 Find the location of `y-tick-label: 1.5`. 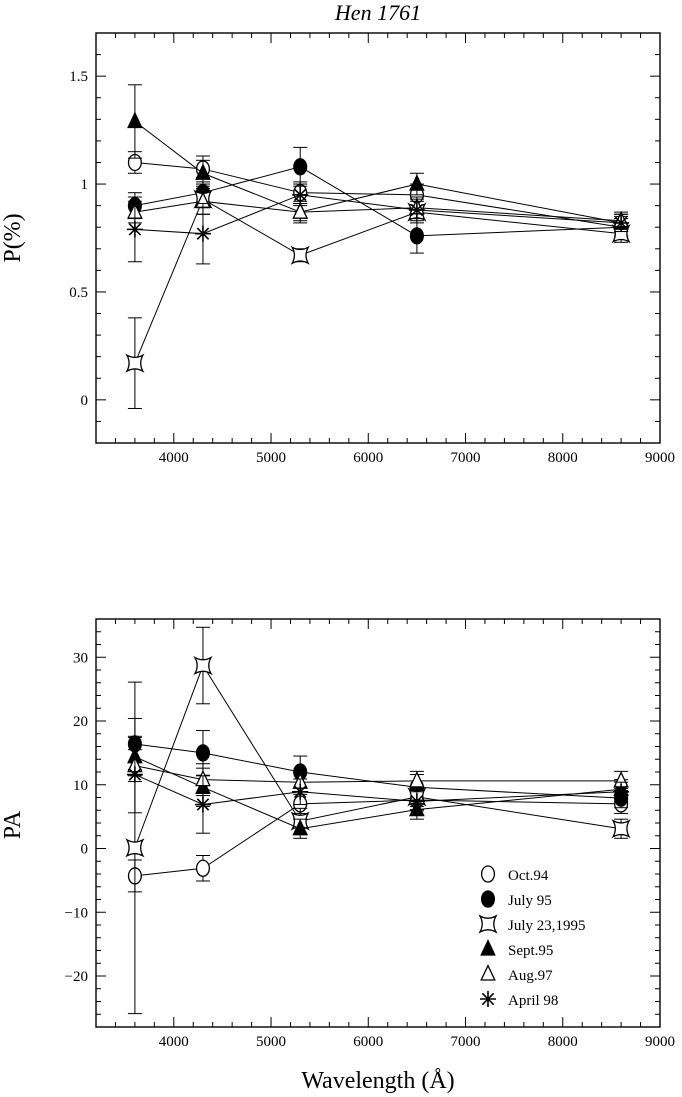

y-tick-label: 1.5 is located at coordinates (78, 77).